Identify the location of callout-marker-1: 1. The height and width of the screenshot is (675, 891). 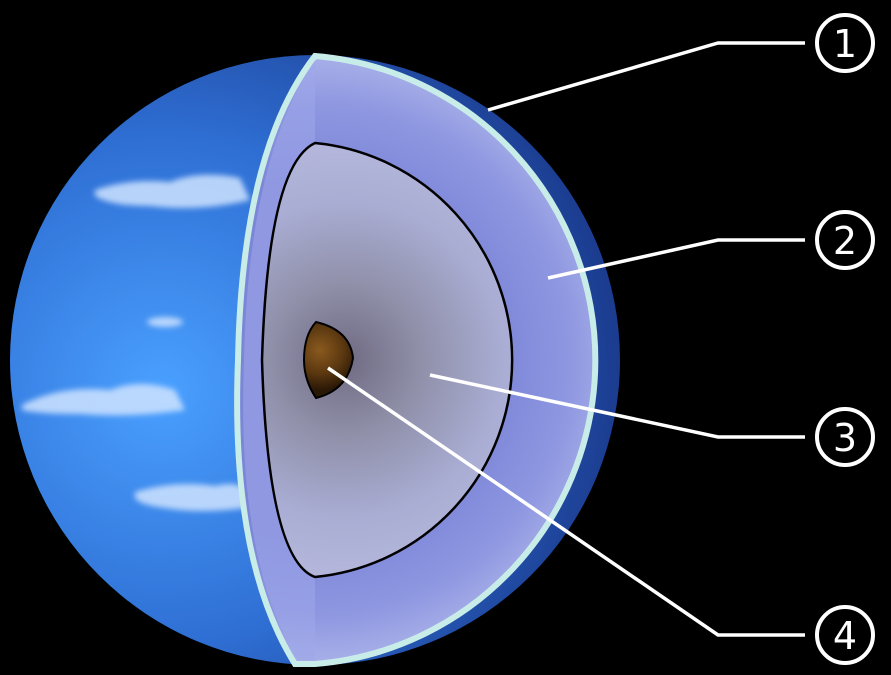
(845, 43).